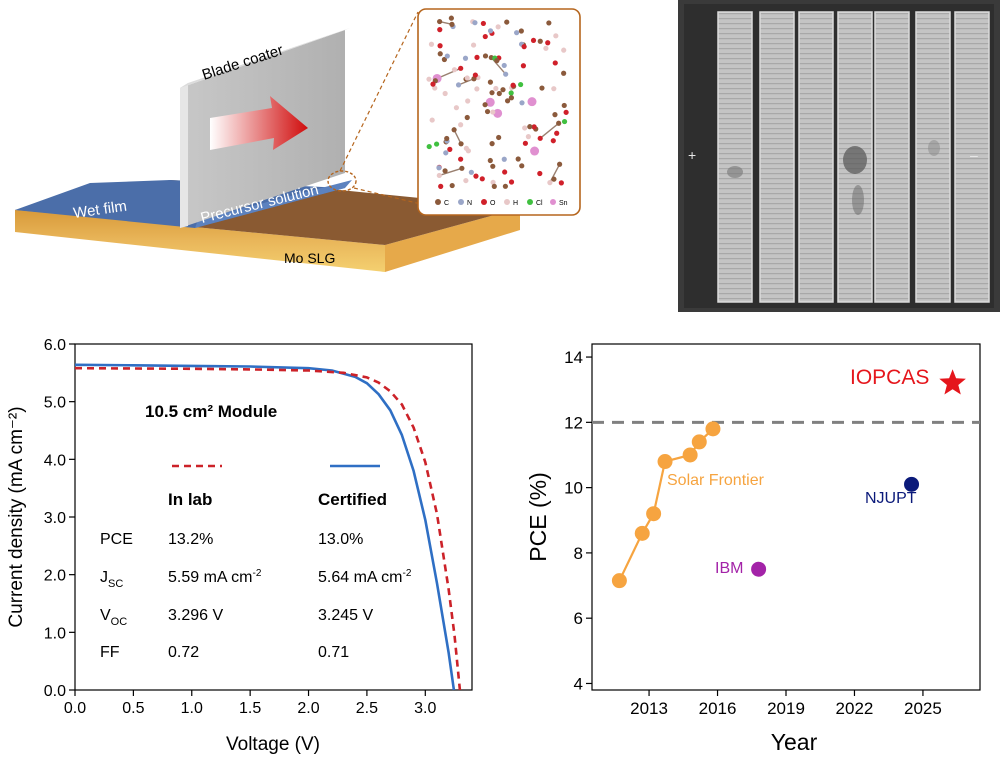  What do you see at coordinates (352, 499) in the screenshot?
I see `col-header-certified: Certified` at bounding box center [352, 499].